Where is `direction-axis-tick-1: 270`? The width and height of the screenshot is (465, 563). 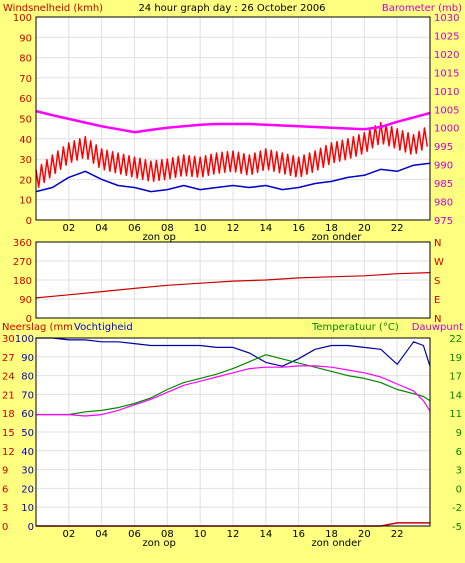 direction-axis-tick-1: 270 is located at coordinates (22, 262).